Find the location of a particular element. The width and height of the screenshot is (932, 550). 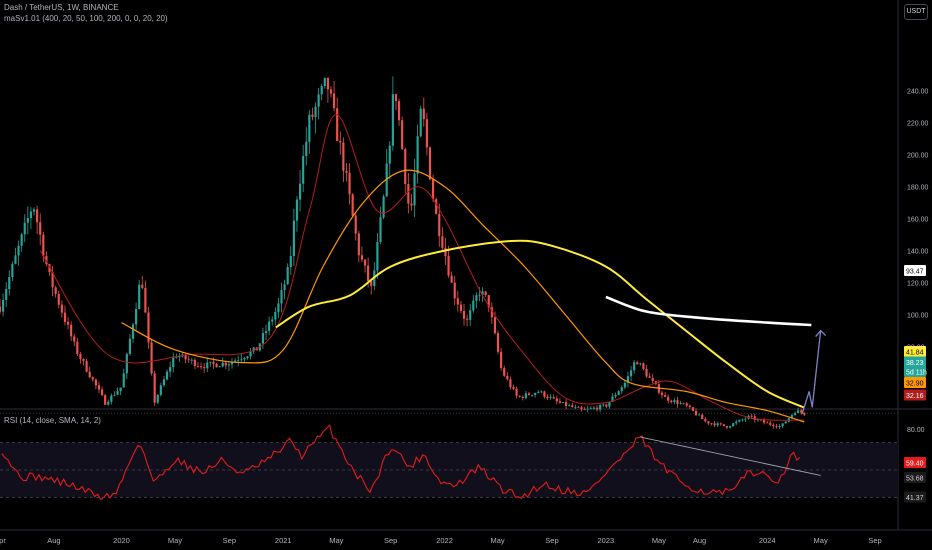

time-axis-tick-label: May is located at coordinates (498, 540).